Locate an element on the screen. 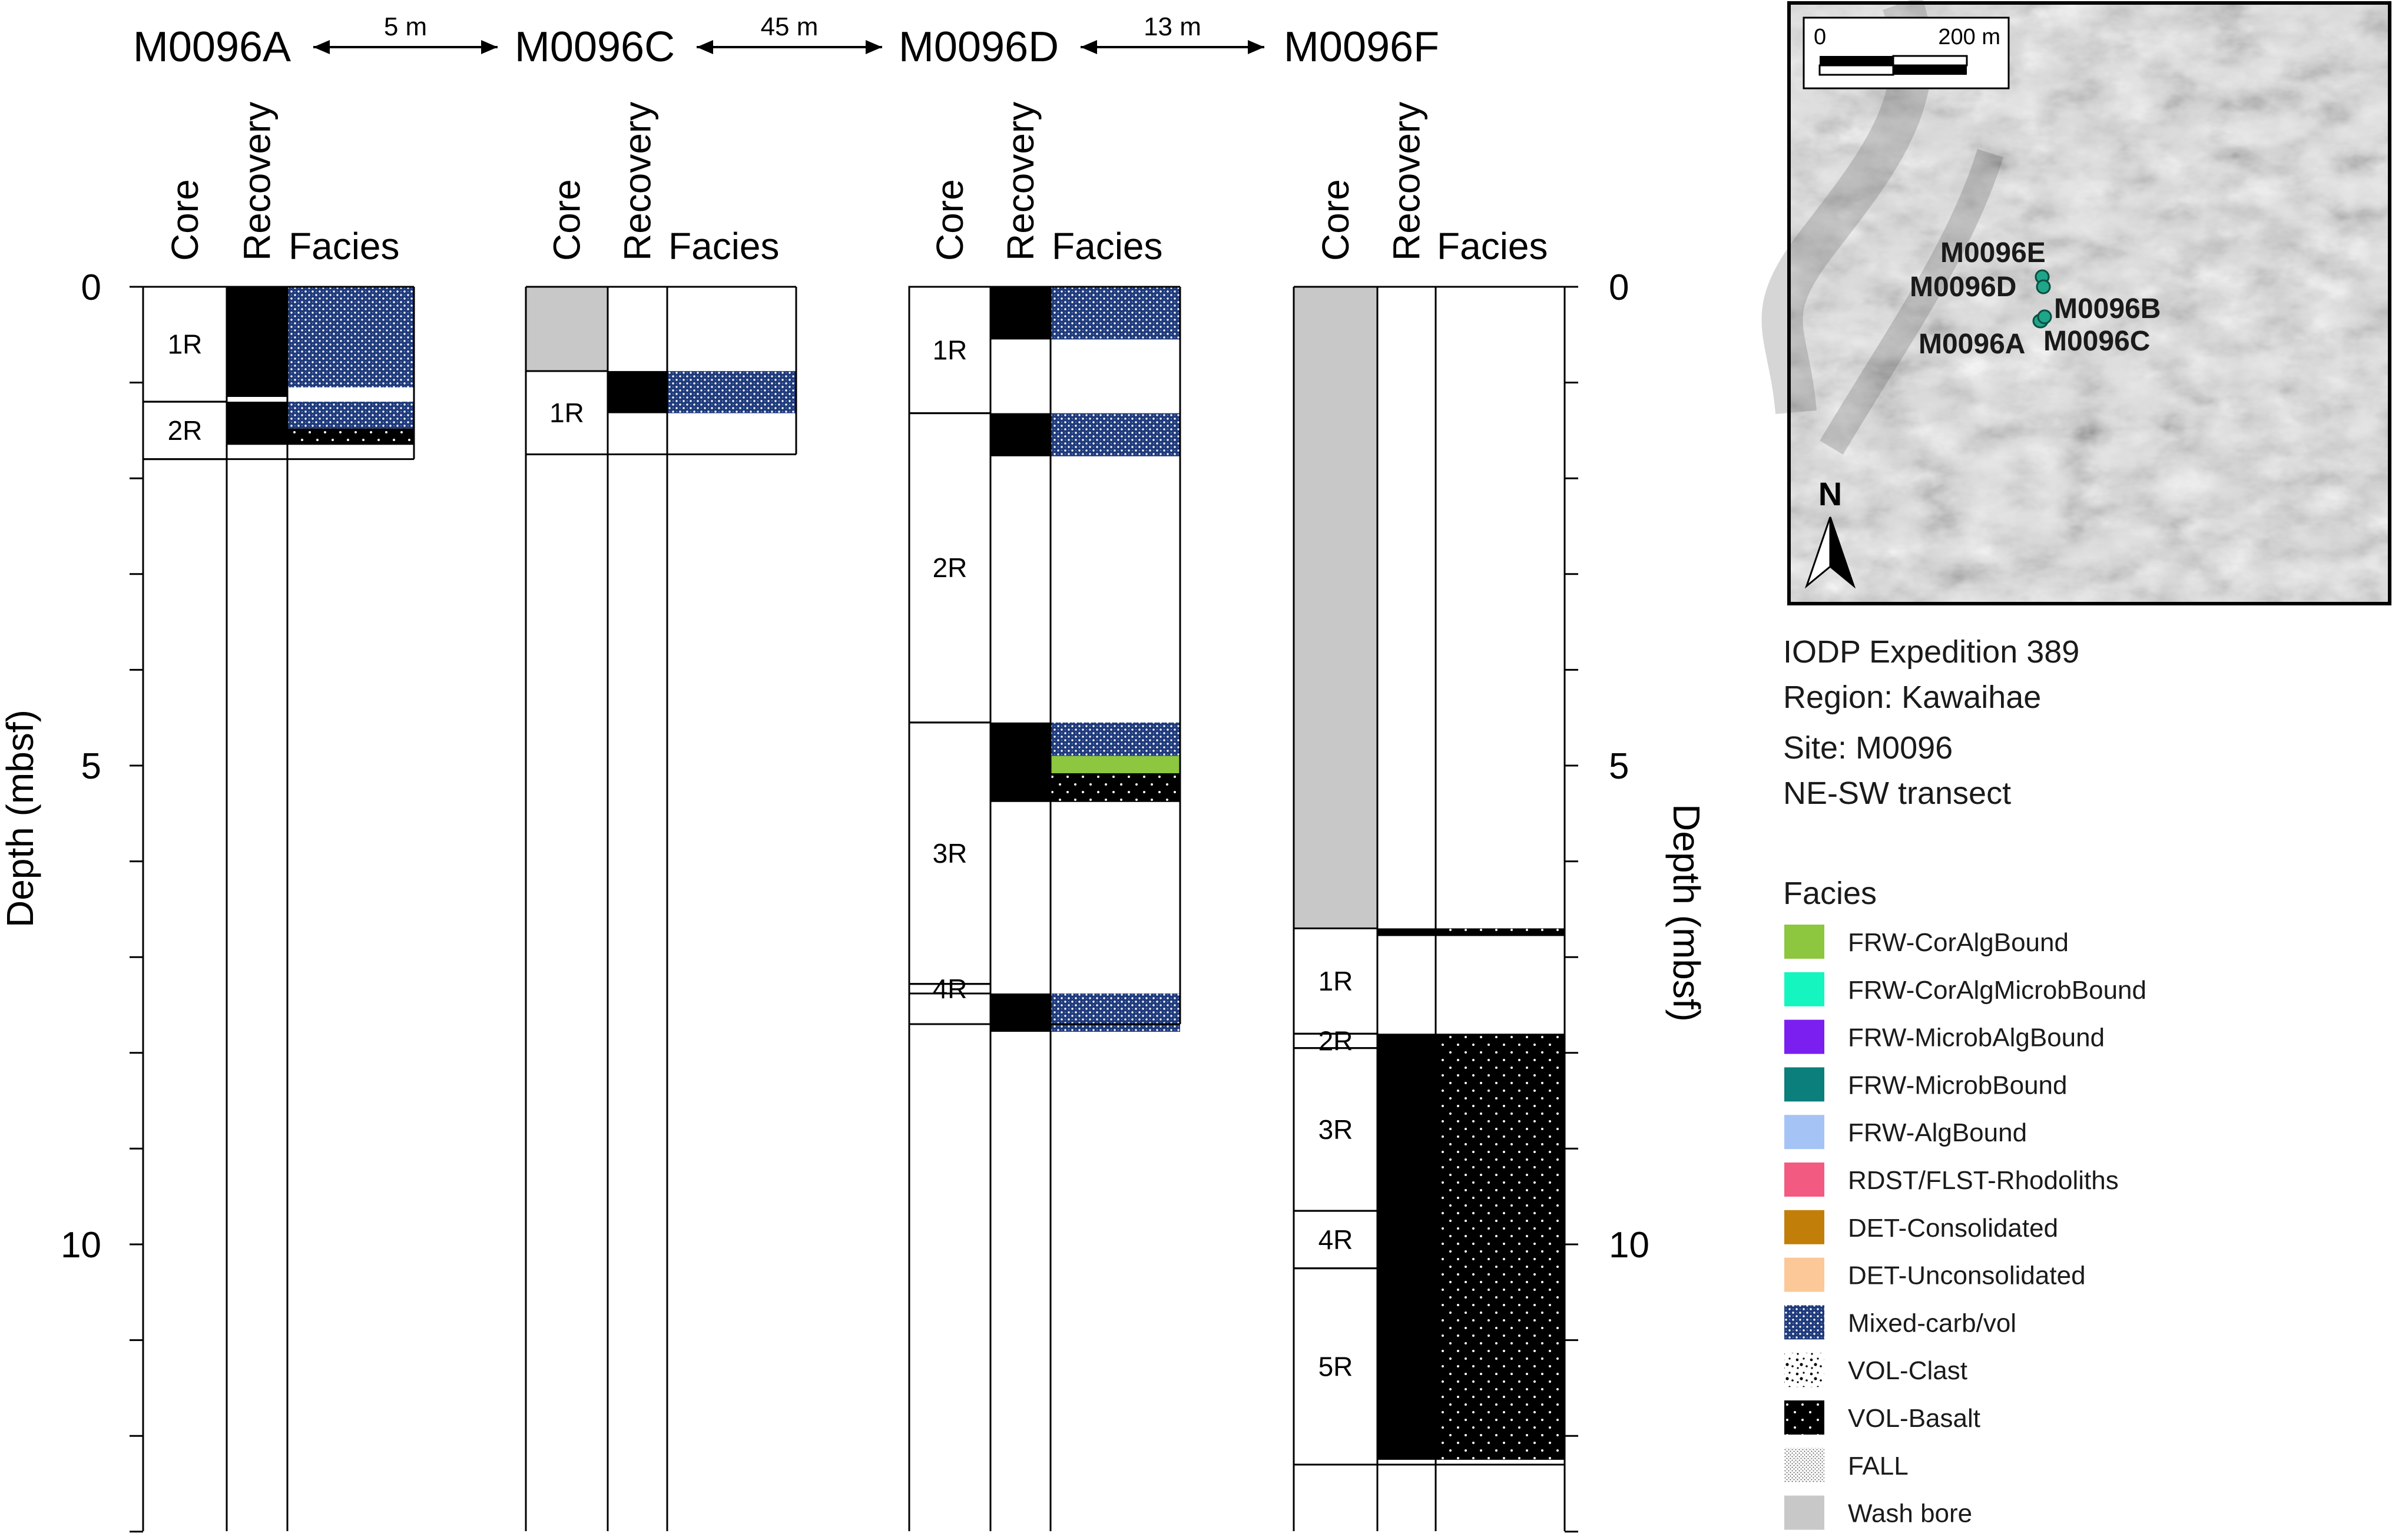  depth-axis-right: 0 5 10 is located at coordinates (1606, 900).